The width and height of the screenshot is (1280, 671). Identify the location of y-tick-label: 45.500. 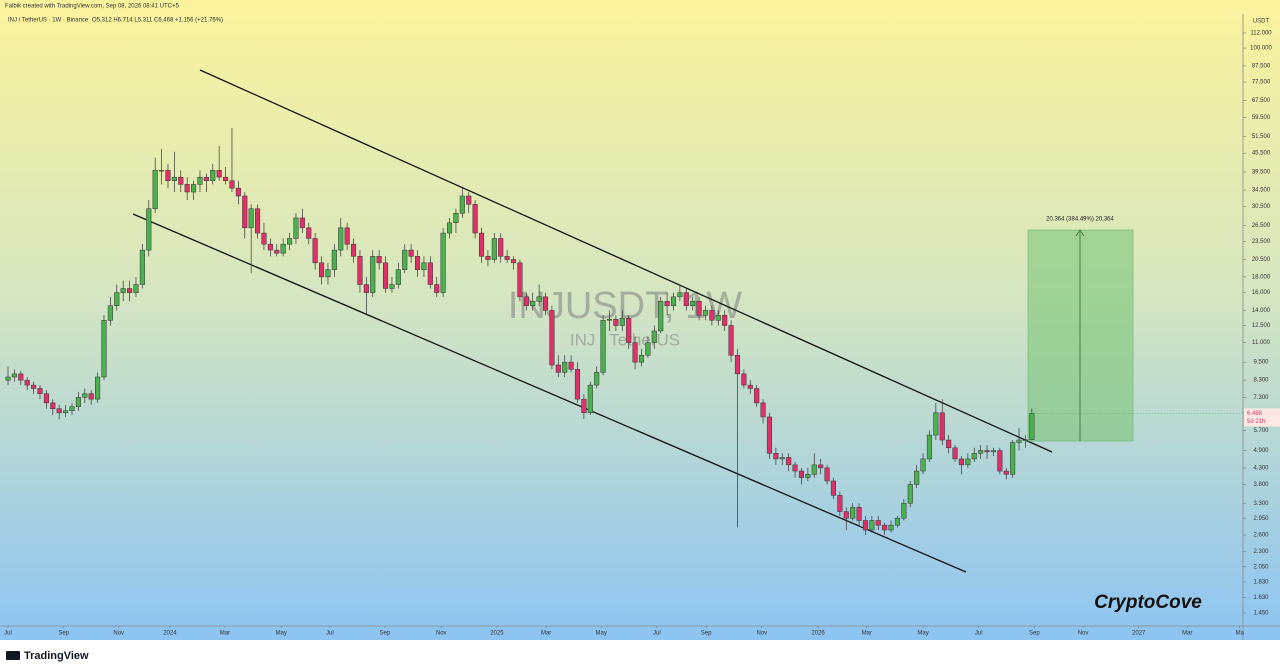
(1261, 154).